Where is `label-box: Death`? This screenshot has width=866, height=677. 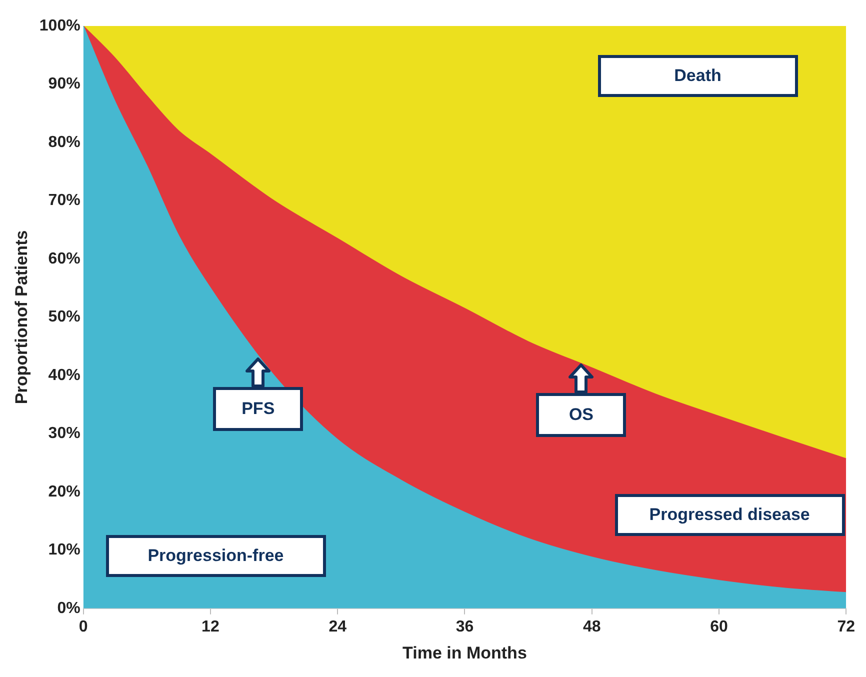 label-box: Death is located at coordinates (698, 75).